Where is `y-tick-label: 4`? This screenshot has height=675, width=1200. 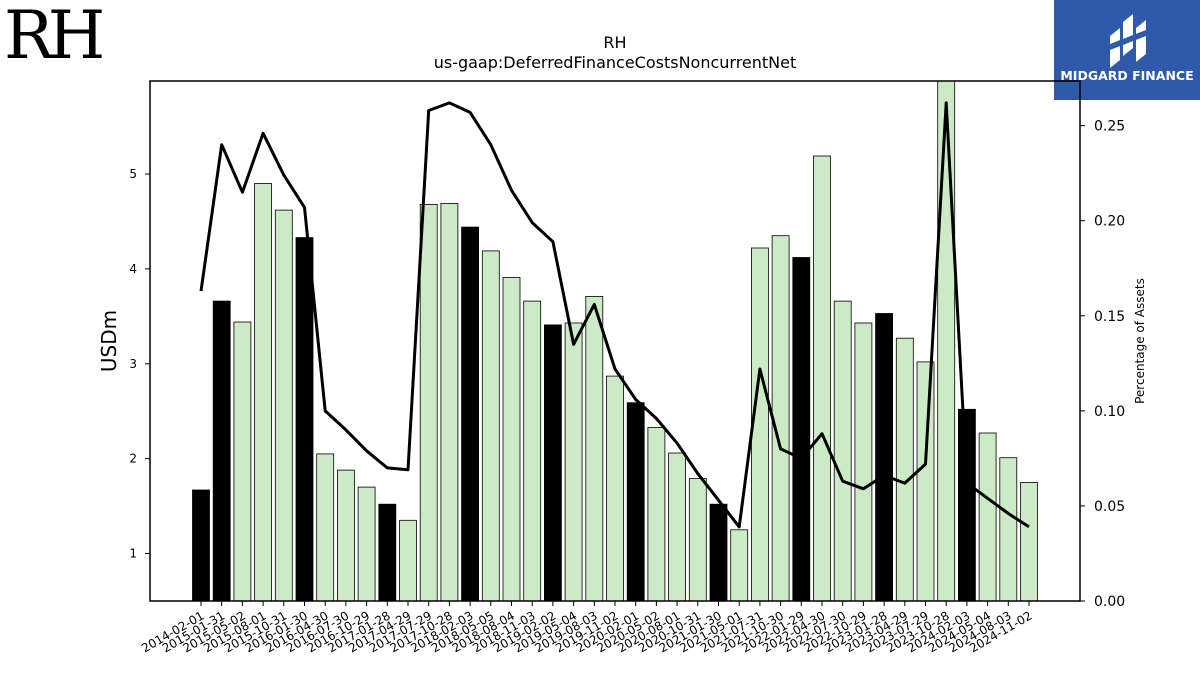
y-tick-label: 4 is located at coordinates (133, 269).